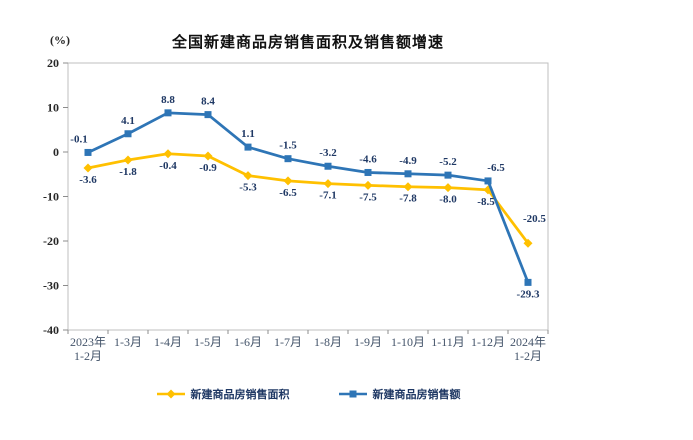 The width and height of the screenshot is (693, 440). Describe the element at coordinates (208, 168) in the screenshot. I see `svg-text: -0.9` at that location.